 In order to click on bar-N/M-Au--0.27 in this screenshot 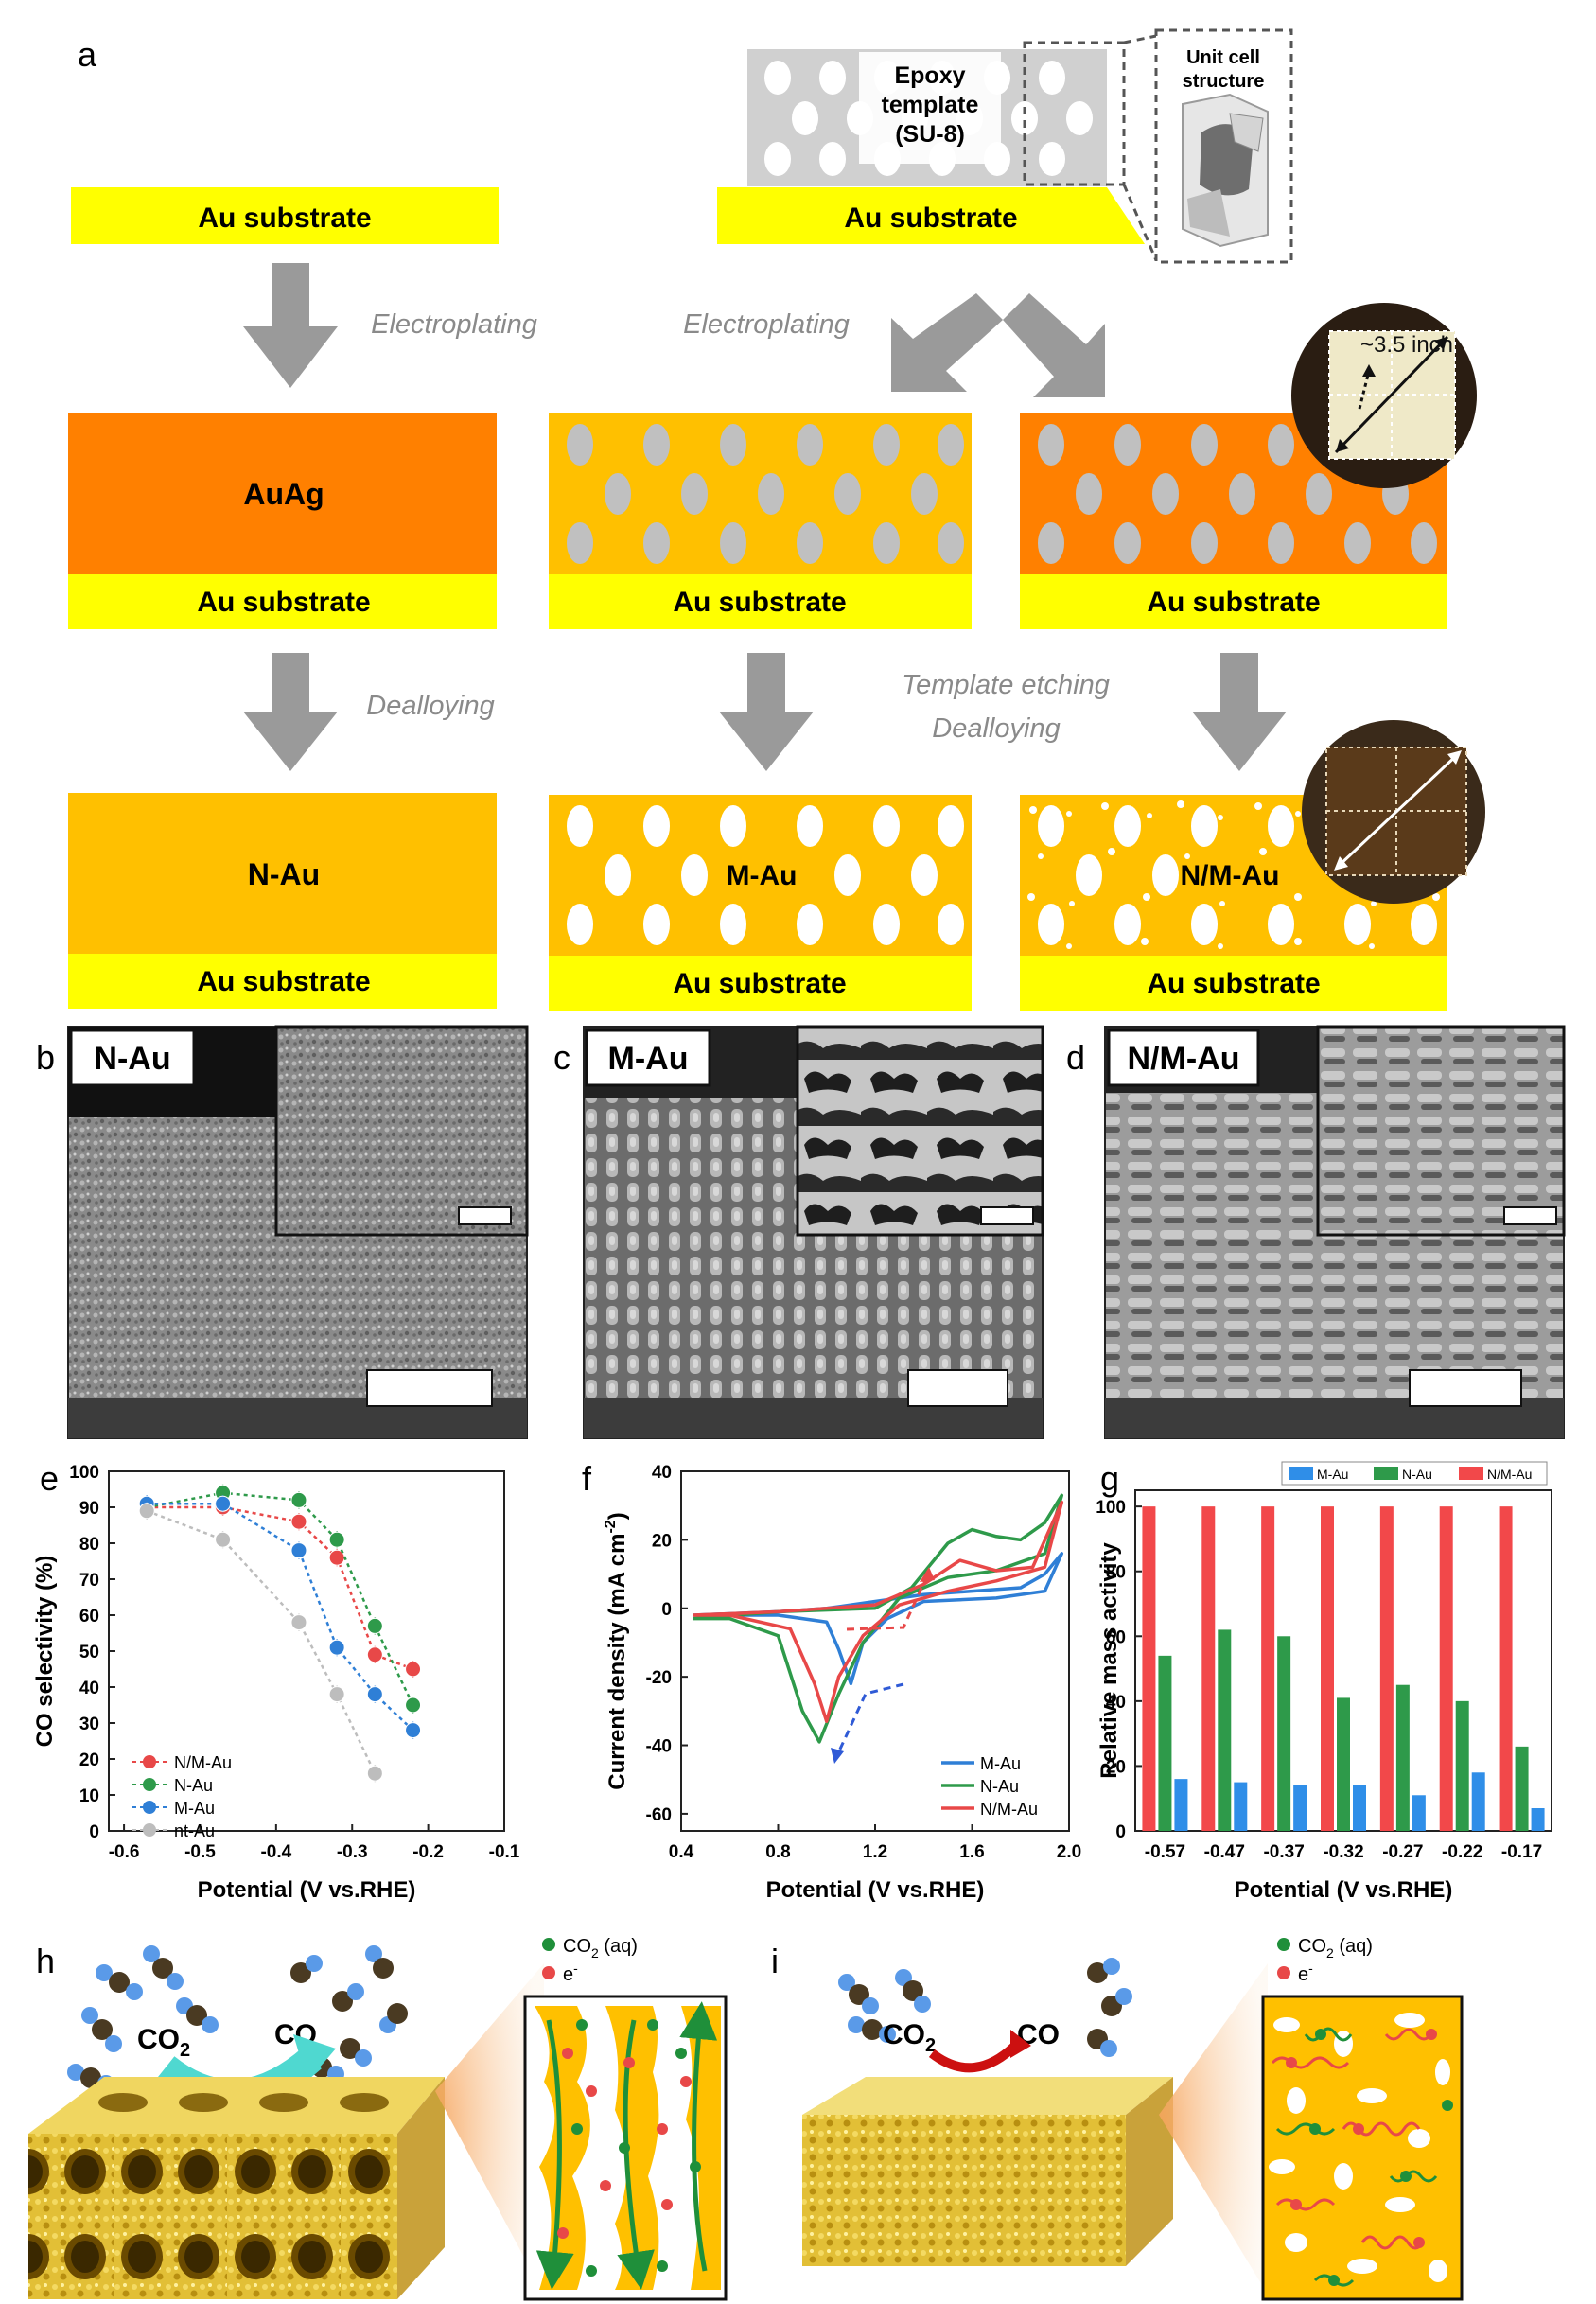, I will do `click(1386, 1668)`.